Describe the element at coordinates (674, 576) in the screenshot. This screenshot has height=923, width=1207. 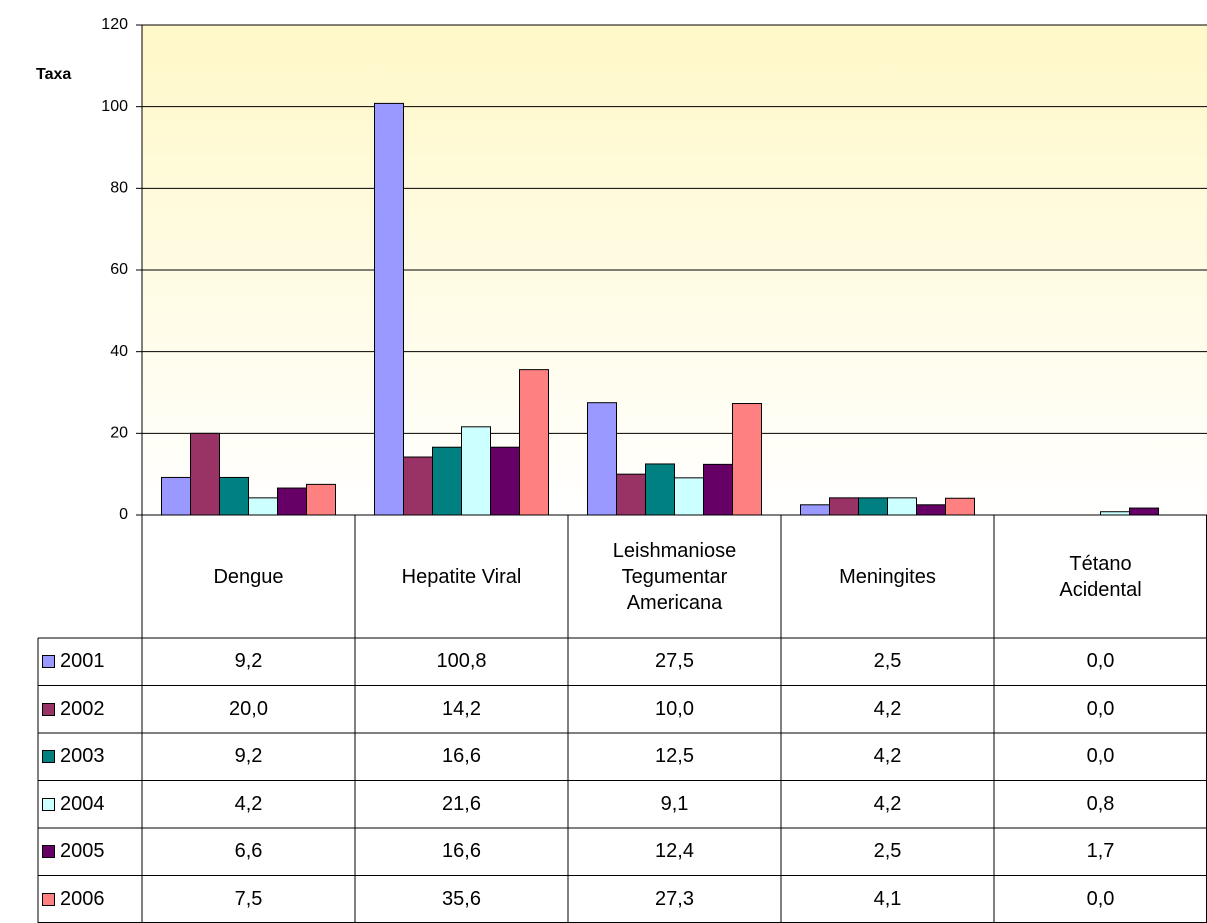
I see `x-tick-label: Leishmaniose Tegumentar Americana` at that location.